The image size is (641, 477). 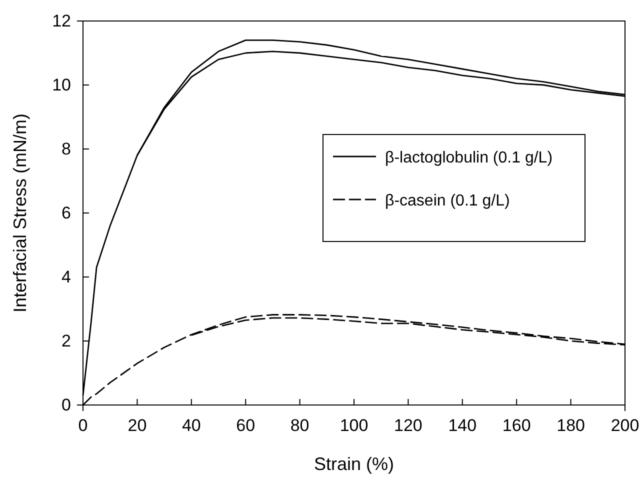 What do you see at coordinates (354, 426) in the screenshot?
I see `x-tick-label: 100` at bounding box center [354, 426].